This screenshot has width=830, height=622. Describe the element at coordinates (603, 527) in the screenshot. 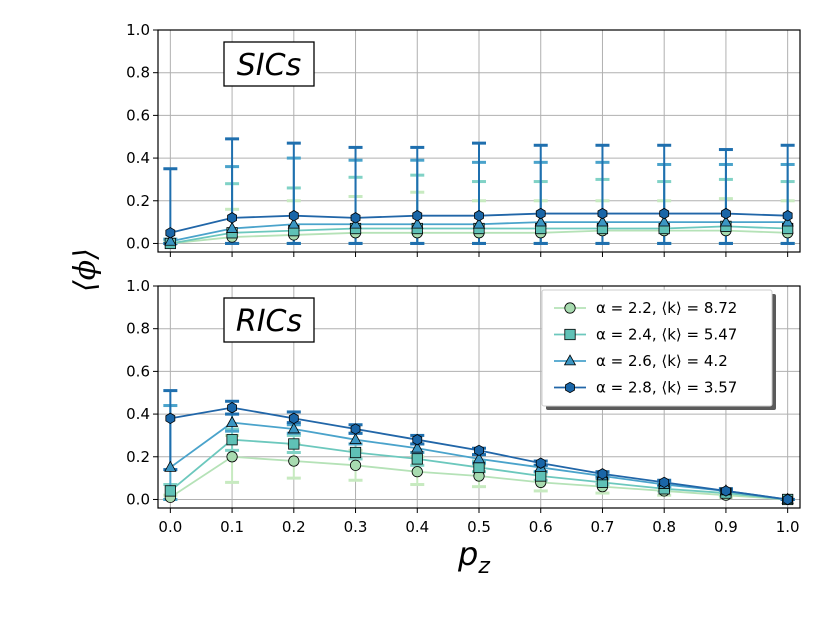

I see `x-tick-label: 0.7` at that location.